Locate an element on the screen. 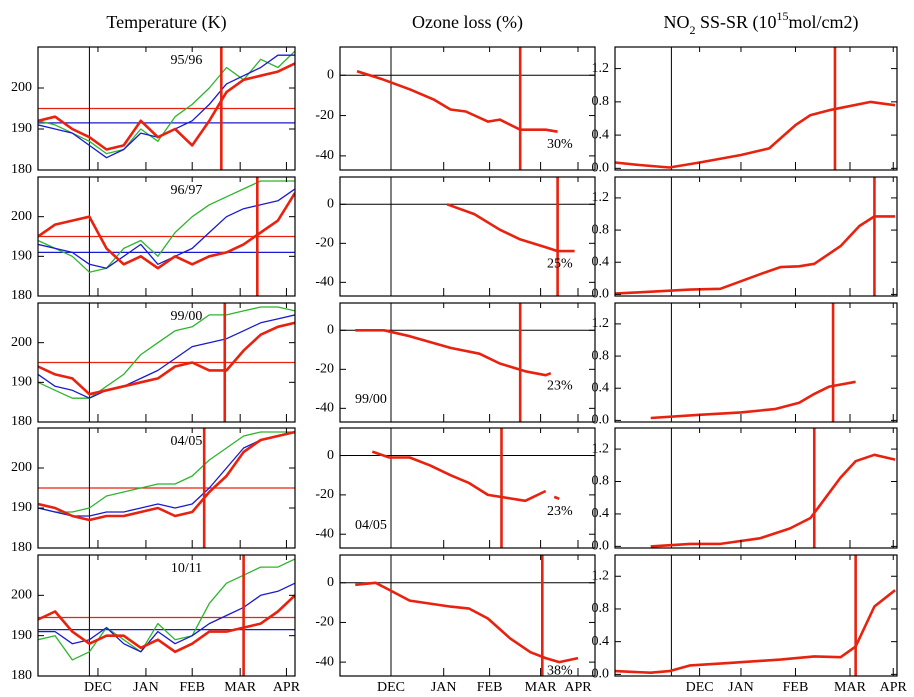  loss-annotation: 23% is located at coordinates (560, 385).